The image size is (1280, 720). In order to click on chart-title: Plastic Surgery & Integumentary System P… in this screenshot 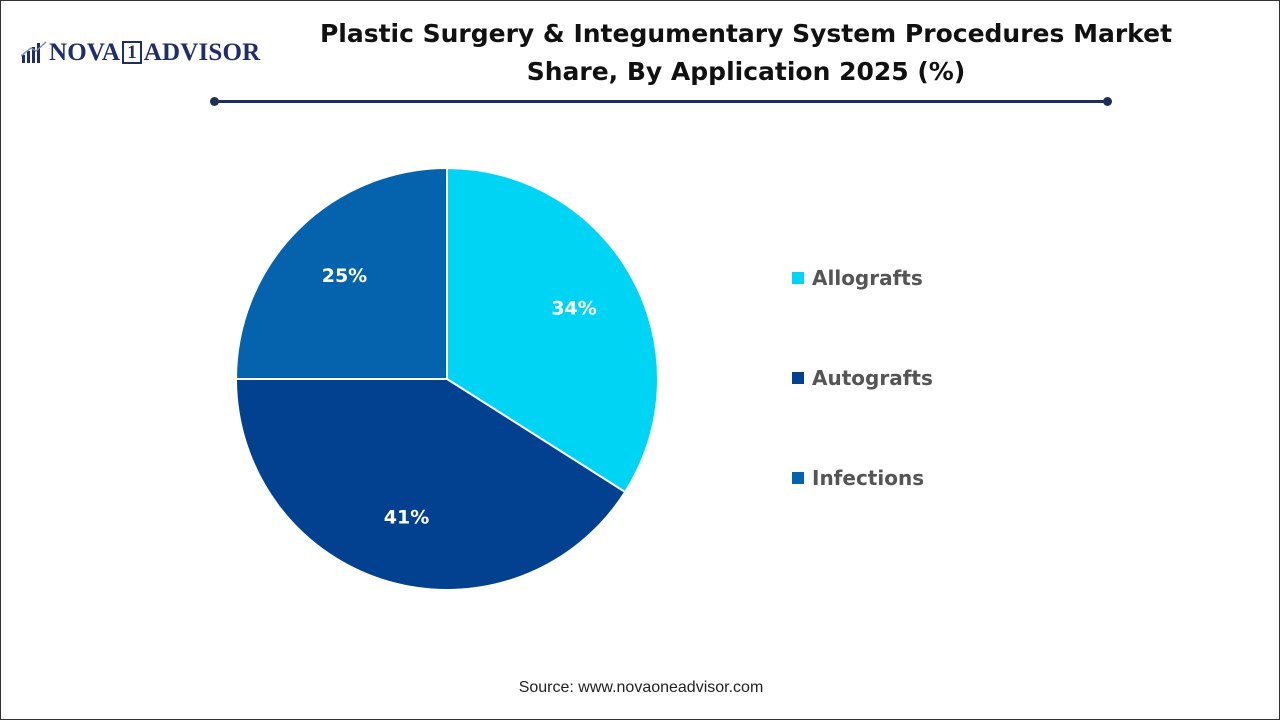, I will do `click(746, 52)`.